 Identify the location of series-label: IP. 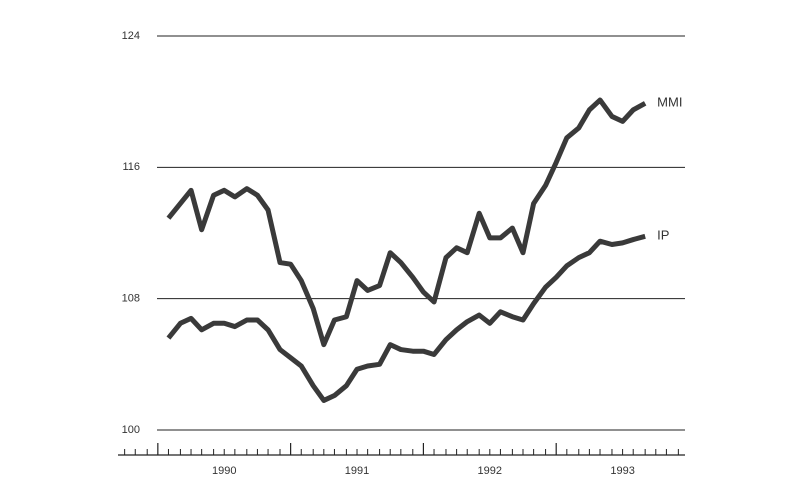
(663, 235).